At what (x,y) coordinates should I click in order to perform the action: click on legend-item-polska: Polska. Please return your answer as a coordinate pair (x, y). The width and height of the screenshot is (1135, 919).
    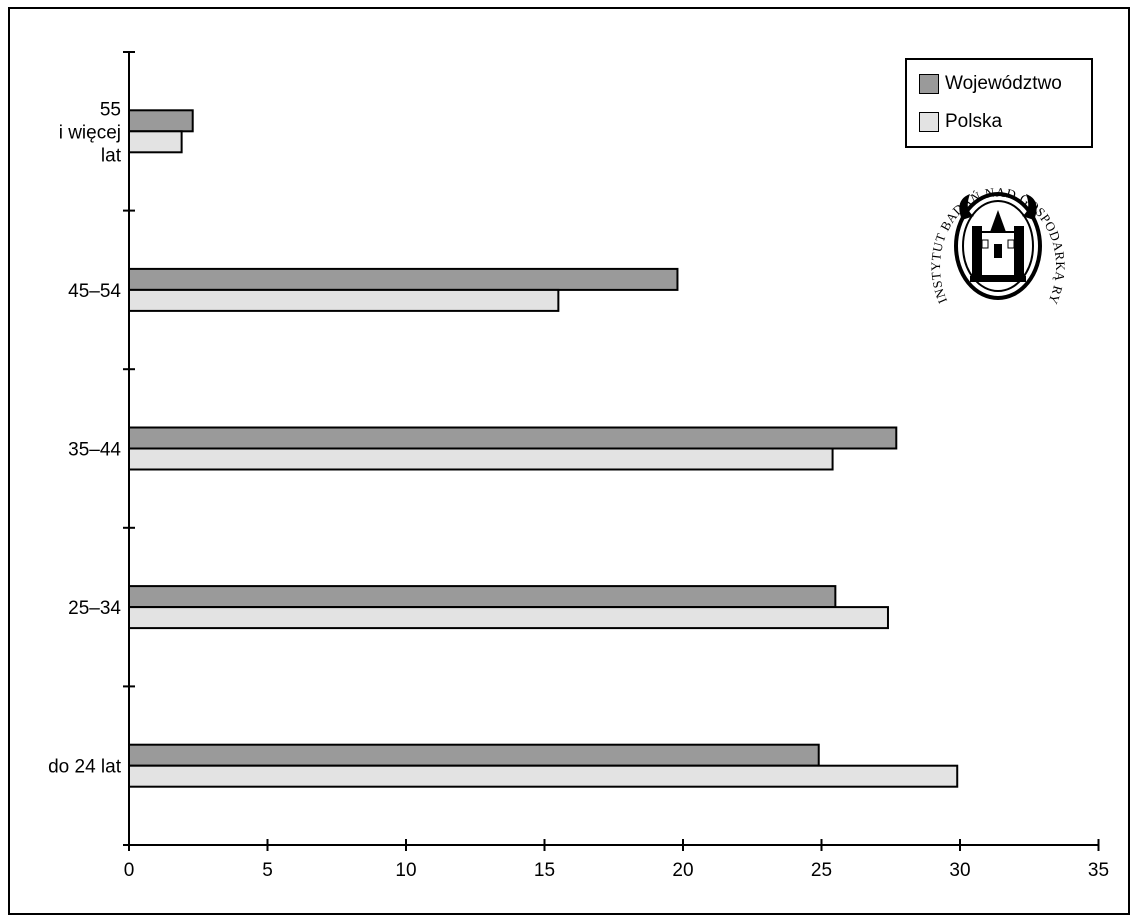
    Looking at the image, I should click on (960, 122).